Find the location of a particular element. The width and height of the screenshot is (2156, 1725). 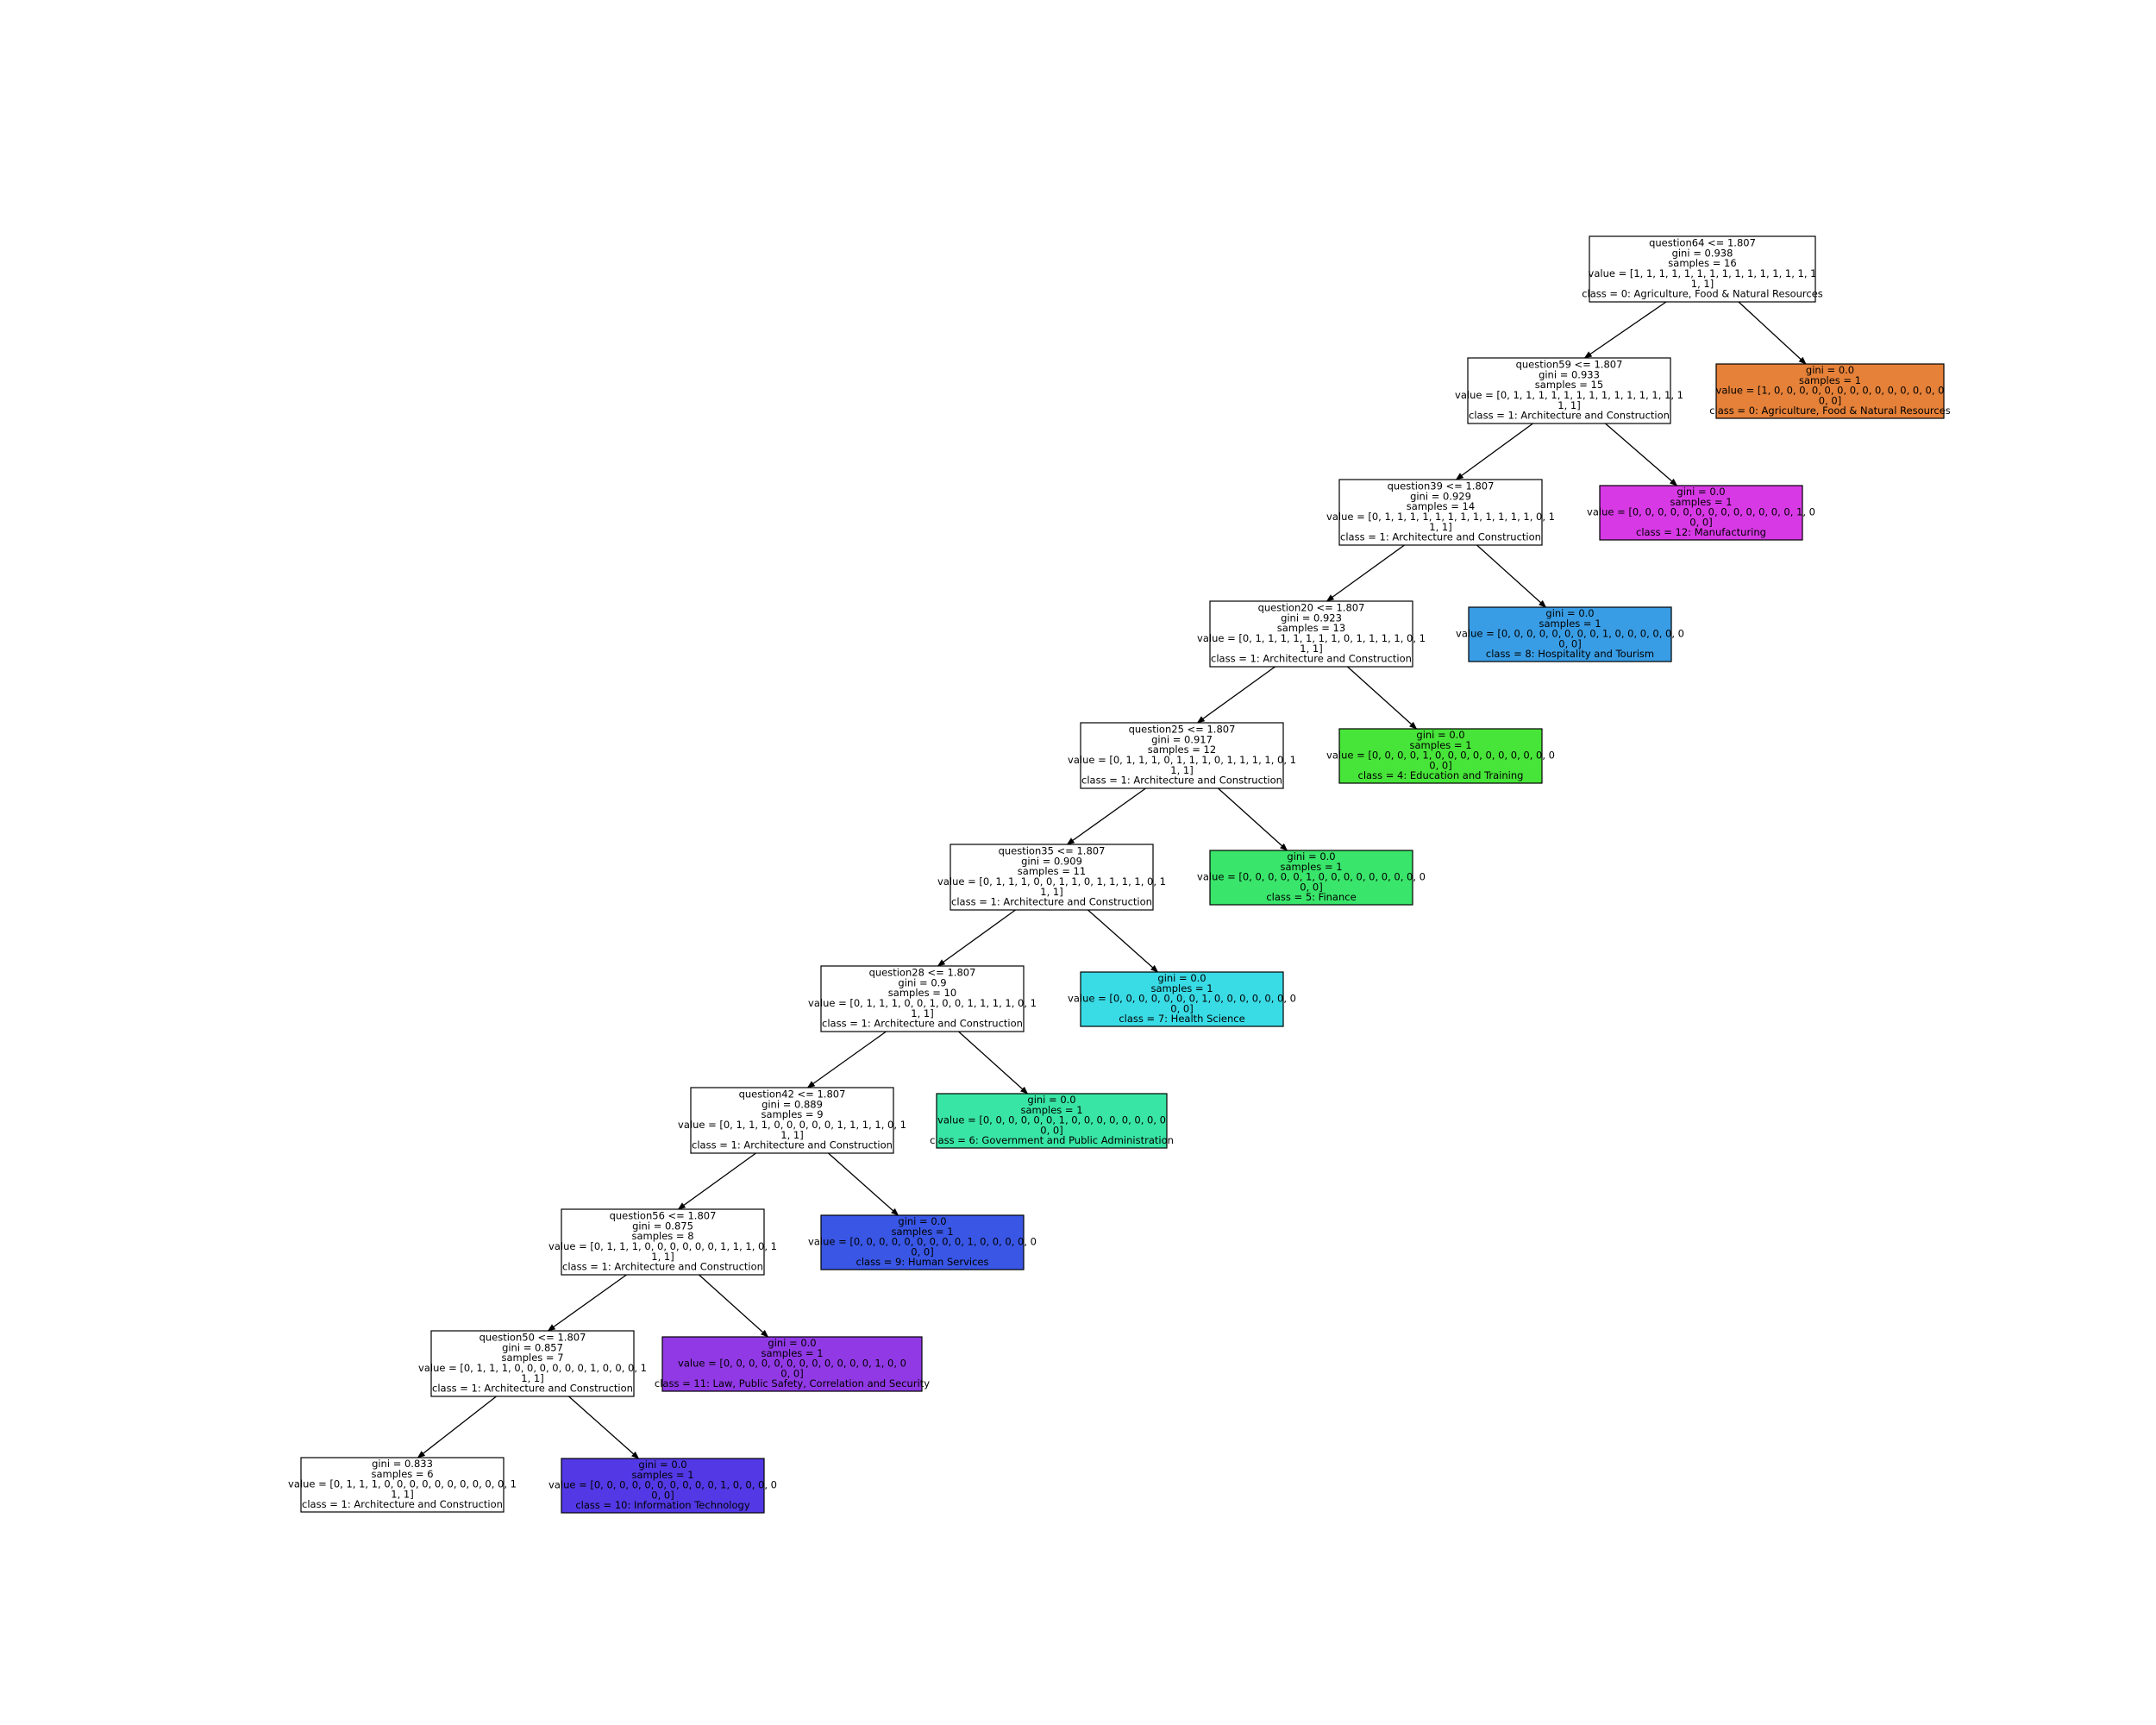

edge-n15-n17 is located at coordinates (587, 1303).